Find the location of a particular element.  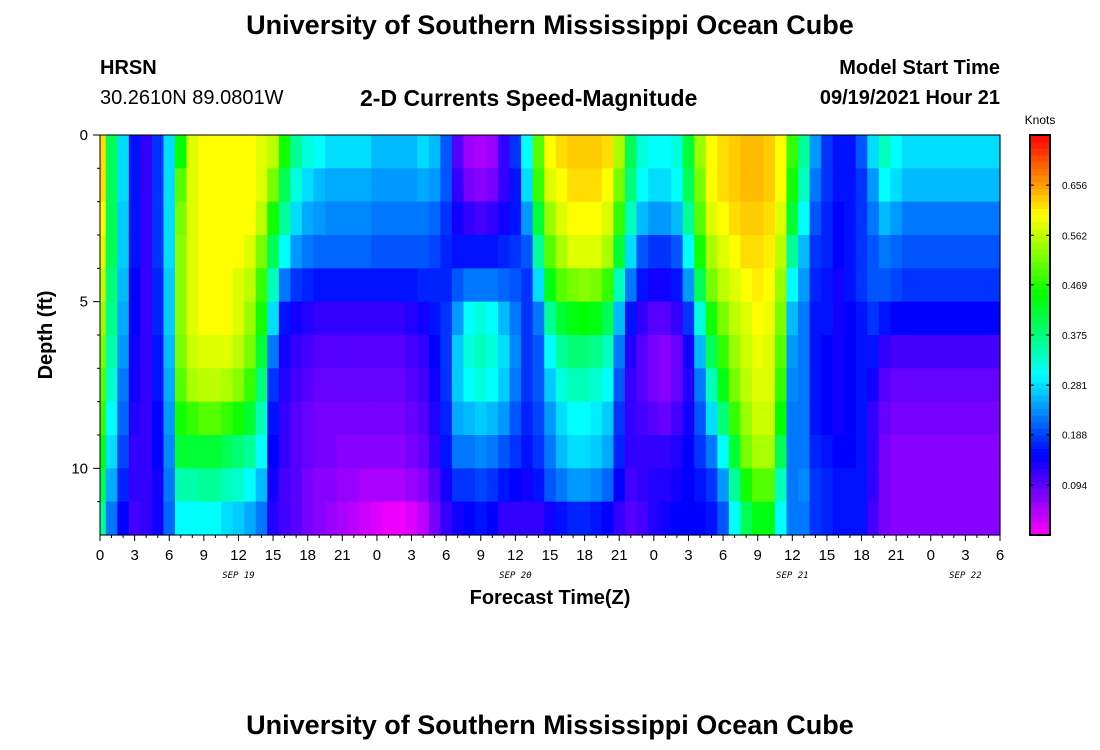

x-tick-label: 0 is located at coordinates (654, 555).